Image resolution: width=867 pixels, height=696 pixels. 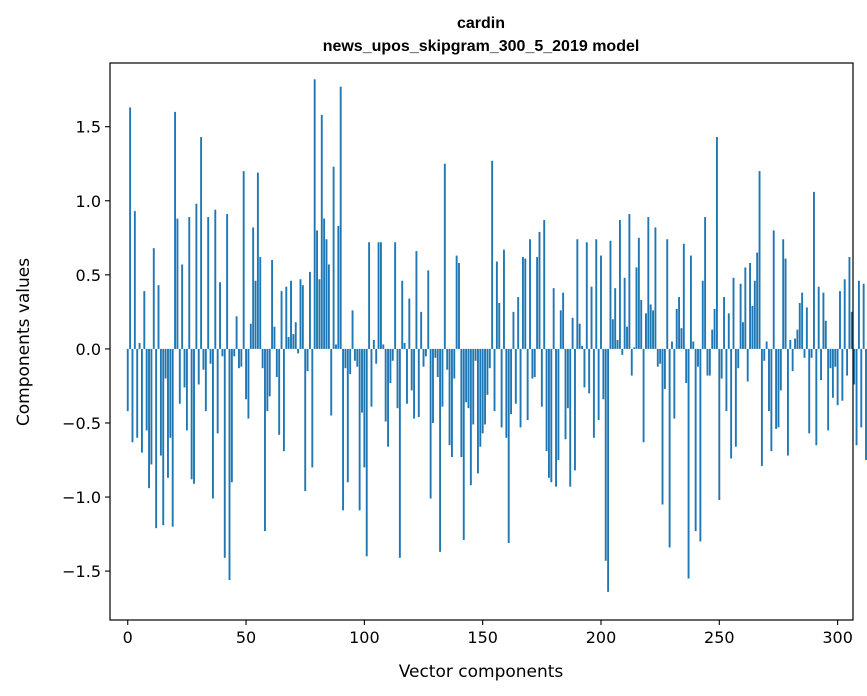 I want to click on x-tick-label: 250, so click(x=719, y=637).